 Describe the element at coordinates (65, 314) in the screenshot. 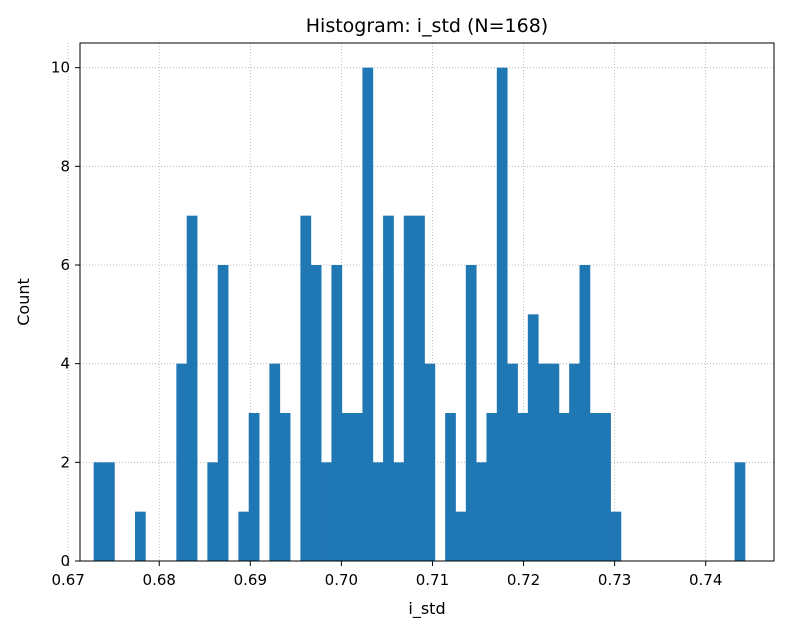

I see `y-axis-ticks: 0 2 4 6 8 10` at that location.